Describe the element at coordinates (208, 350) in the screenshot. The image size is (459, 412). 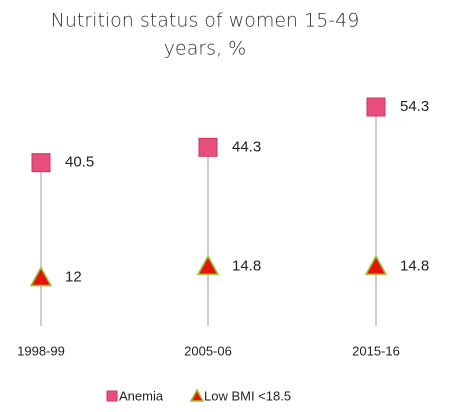
I see `x-tick-label: 2005-06` at that location.